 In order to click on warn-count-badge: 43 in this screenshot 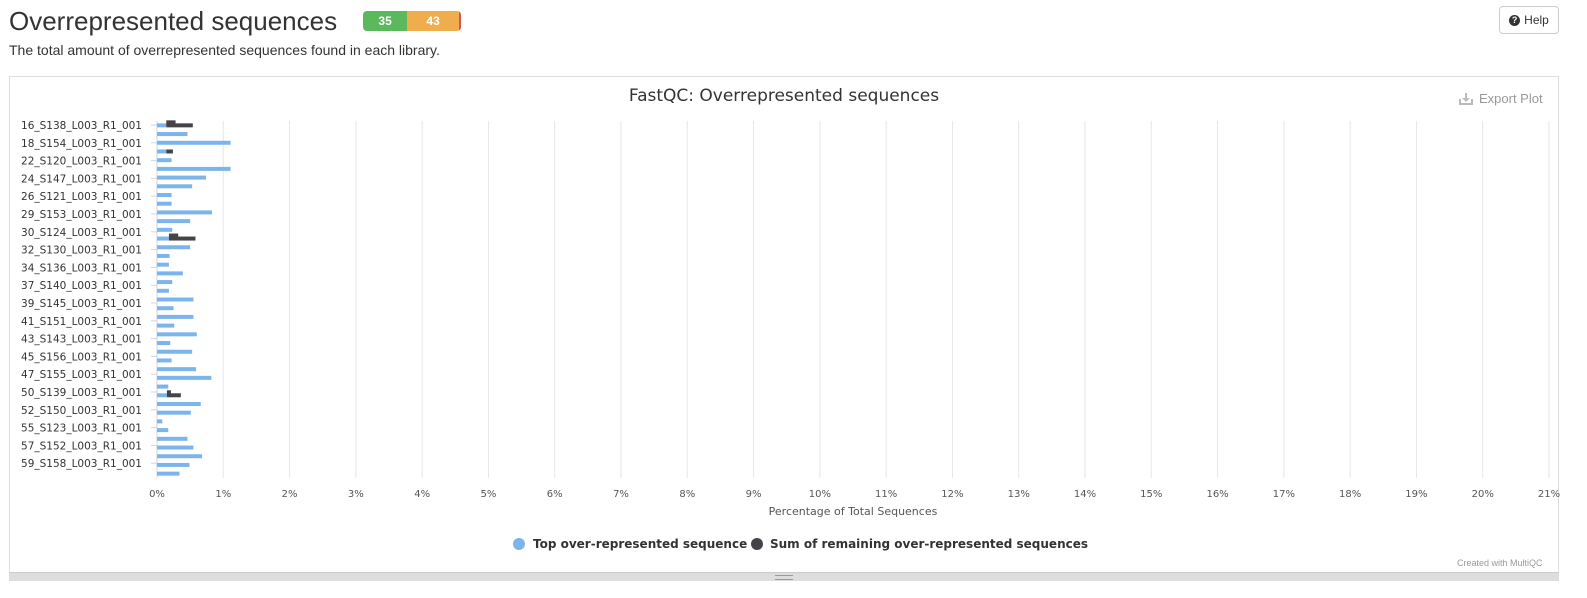, I will do `click(433, 21)`.